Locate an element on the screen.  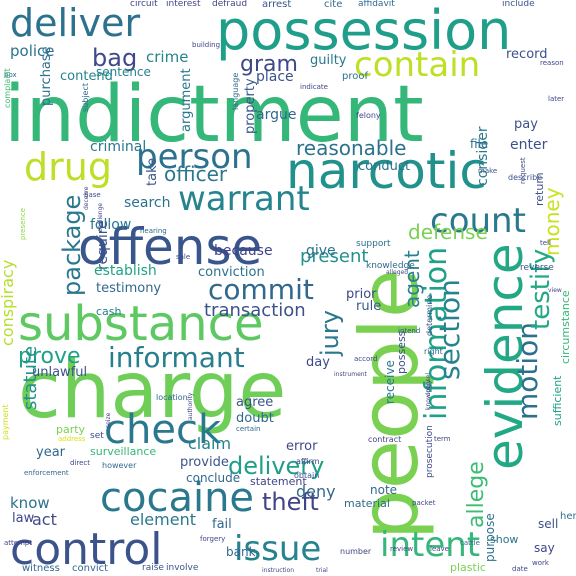
word-146: describe is located at coordinates (525, 177).